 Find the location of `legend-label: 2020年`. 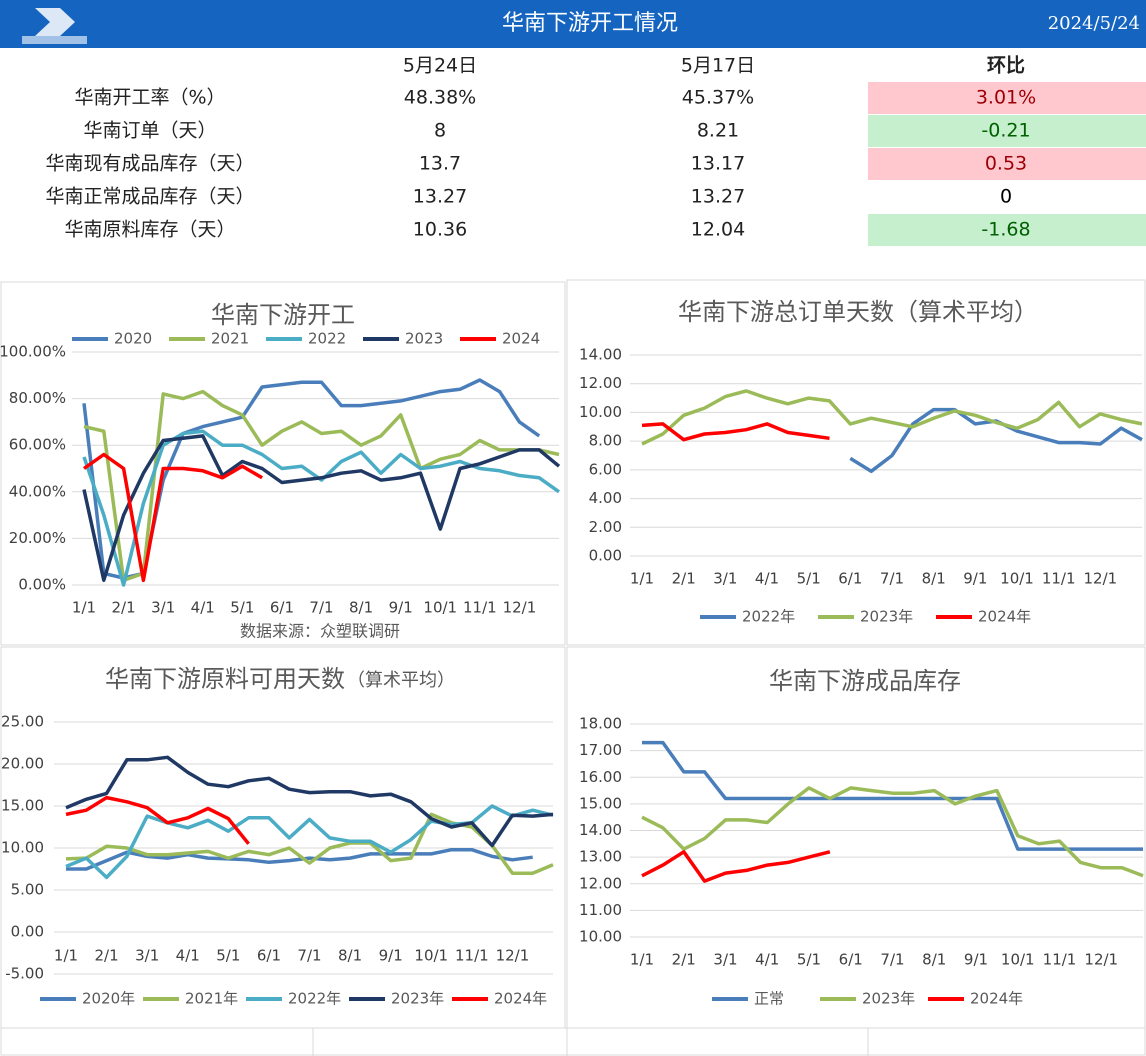

legend-label: 2020年 is located at coordinates (108, 999).